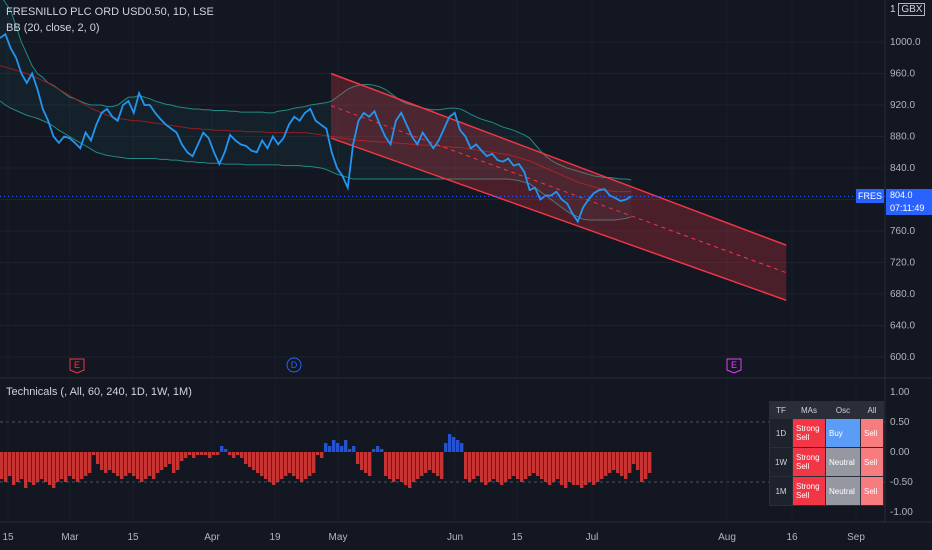 The height and width of the screenshot is (550, 932). What do you see at coordinates (843, 491) in the screenshot?
I see `osc-cell: Neutral` at bounding box center [843, 491].